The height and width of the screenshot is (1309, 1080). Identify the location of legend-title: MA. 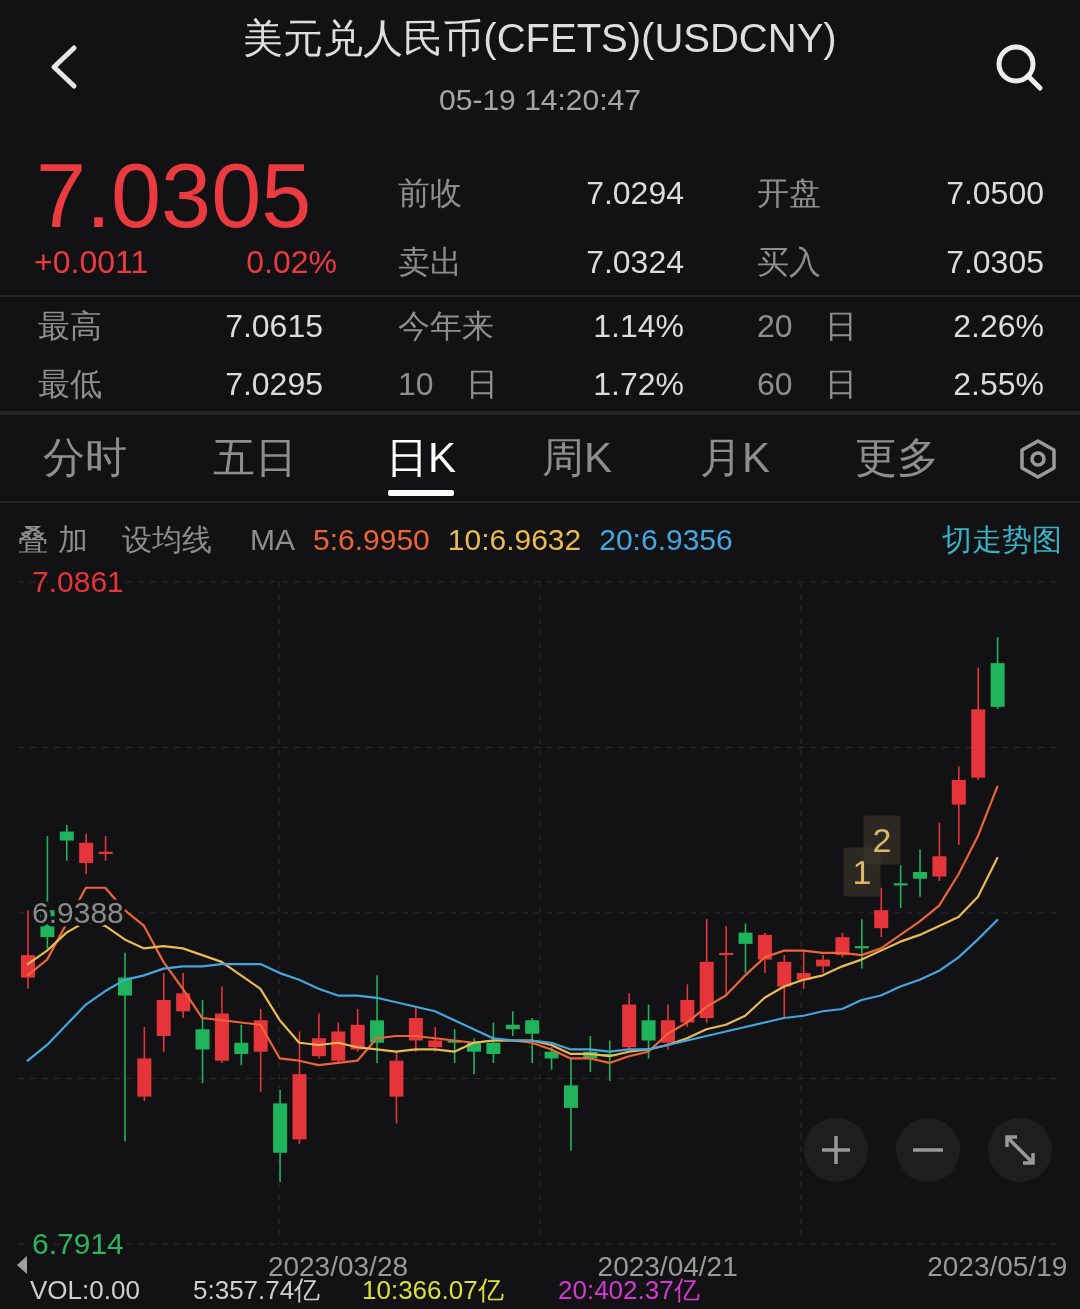
(272, 540).